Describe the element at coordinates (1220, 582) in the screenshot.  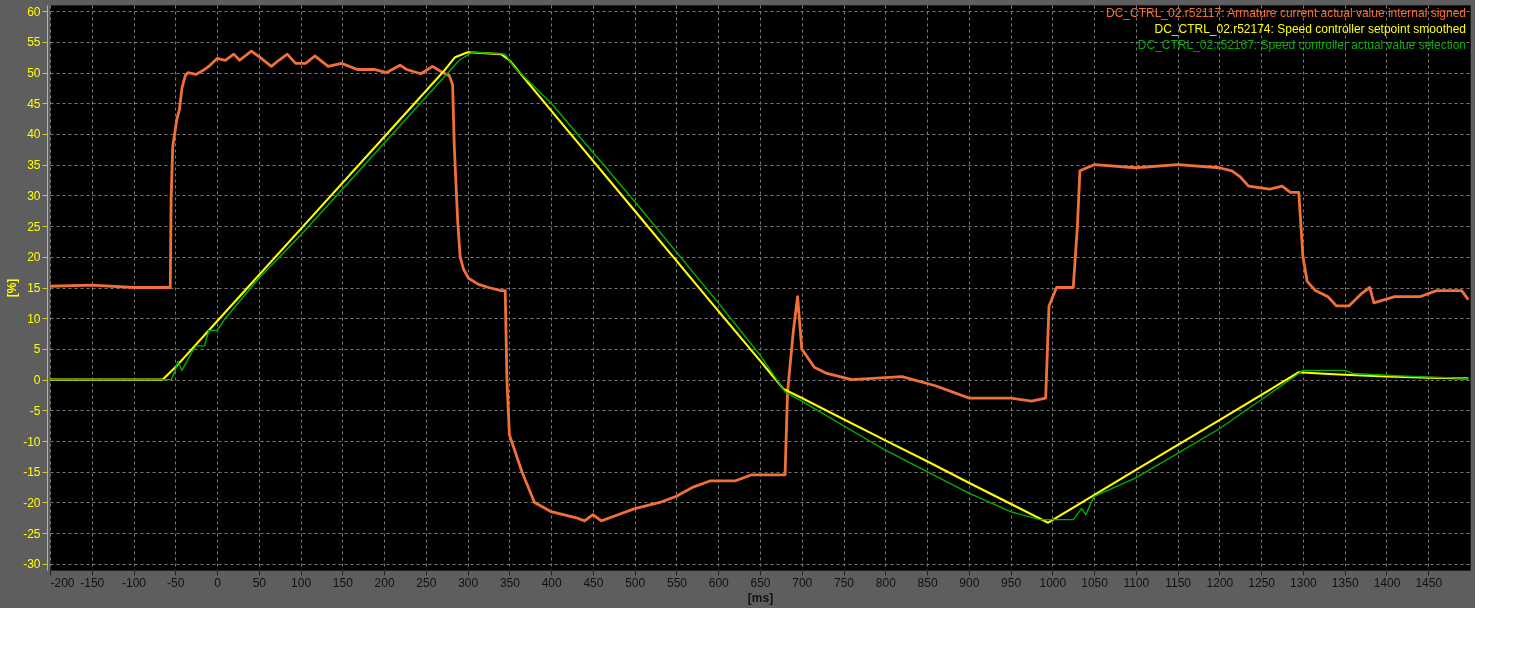
I see `x-tick-label: 1200` at that location.